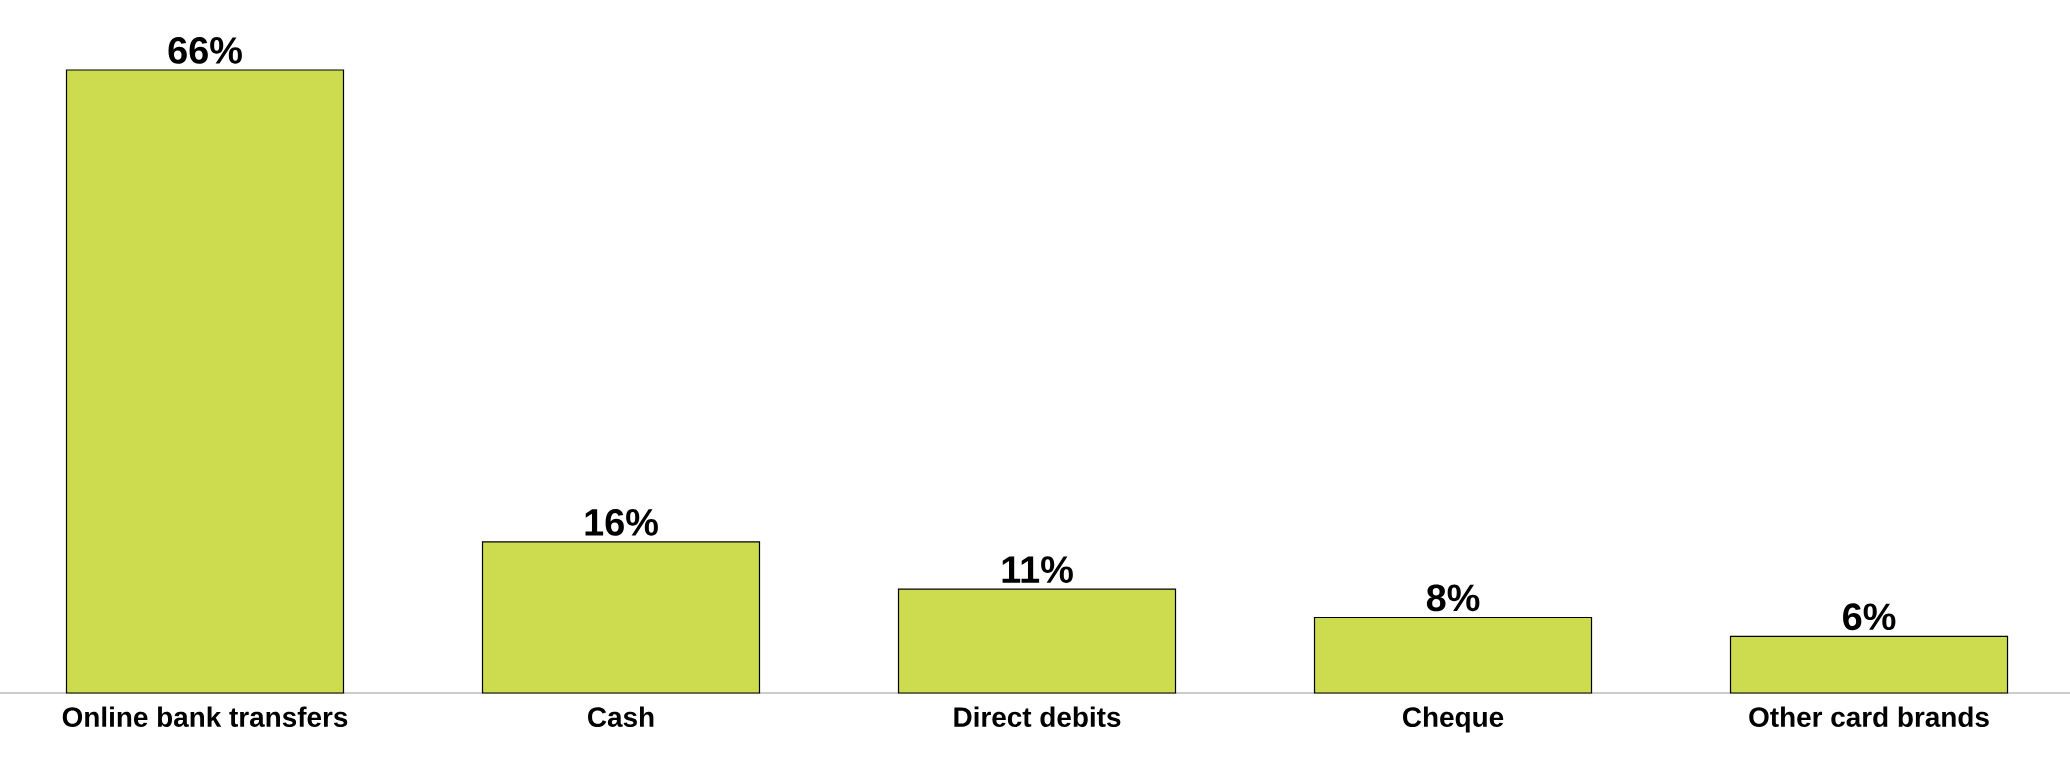 The height and width of the screenshot is (761, 2070). Describe the element at coordinates (205, 716) in the screenshot. I see `x-tick-label: Online bank transfers` at that location.